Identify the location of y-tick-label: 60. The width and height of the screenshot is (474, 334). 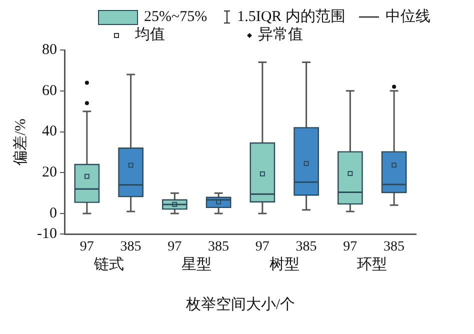
(49, 90).